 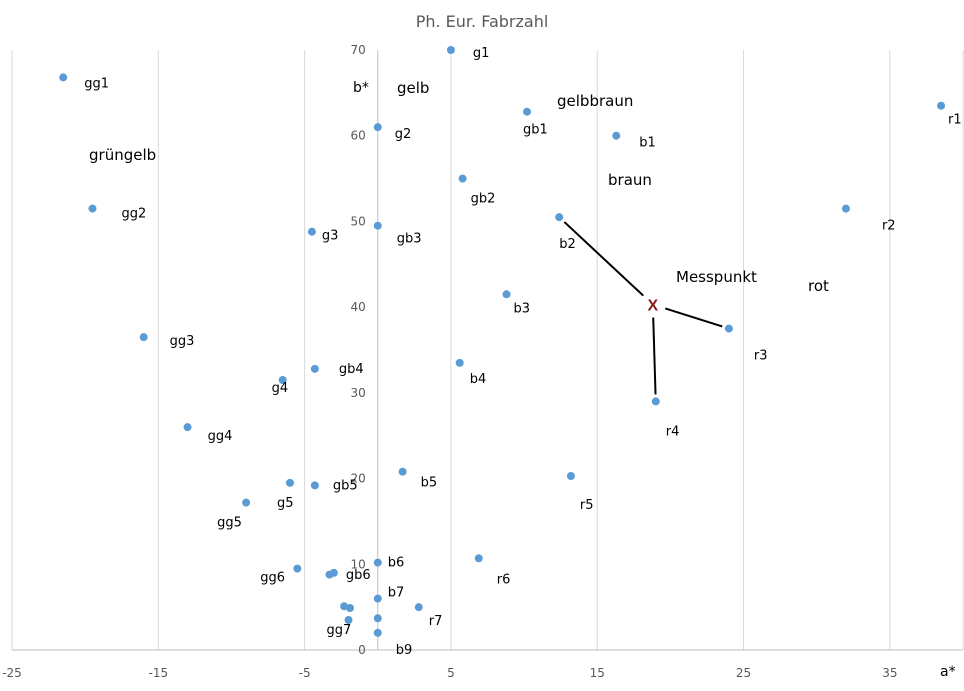 I want to click on point-label-gg7: gg7, so click(x=339, y=630).